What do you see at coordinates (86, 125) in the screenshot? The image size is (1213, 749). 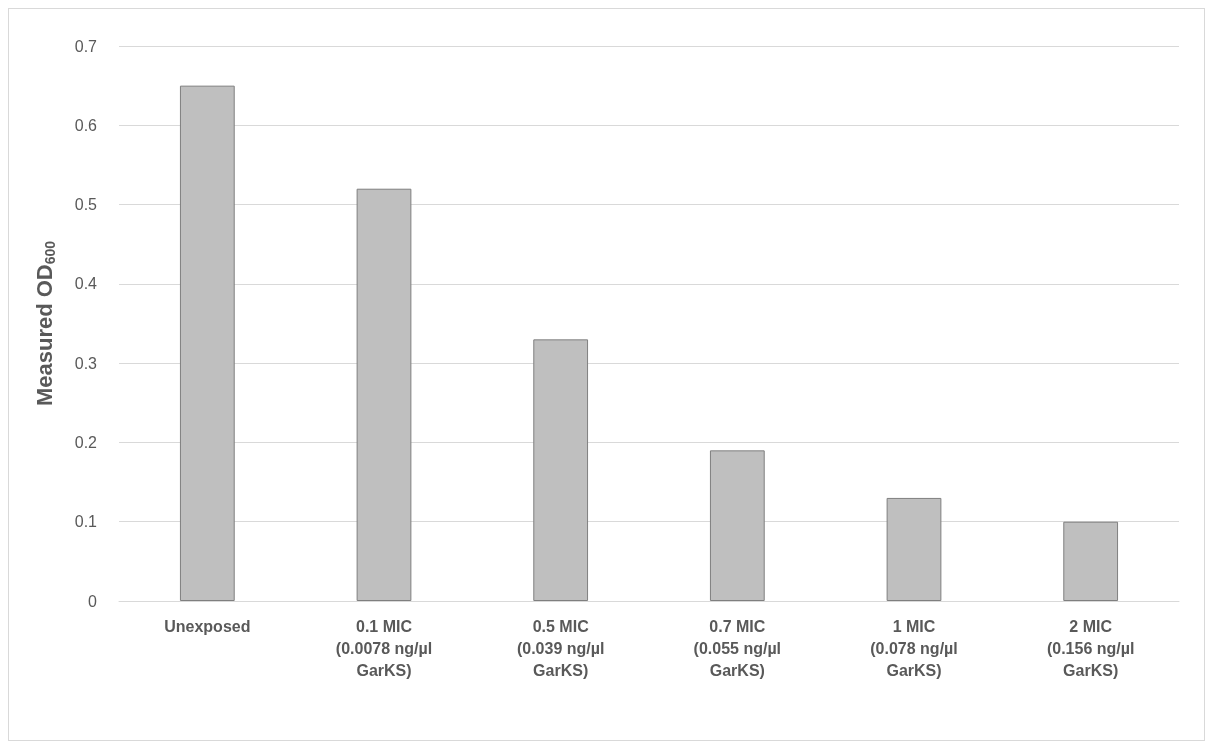 I see `y-tick-label: 0.6` at bounding box center [86, 125].